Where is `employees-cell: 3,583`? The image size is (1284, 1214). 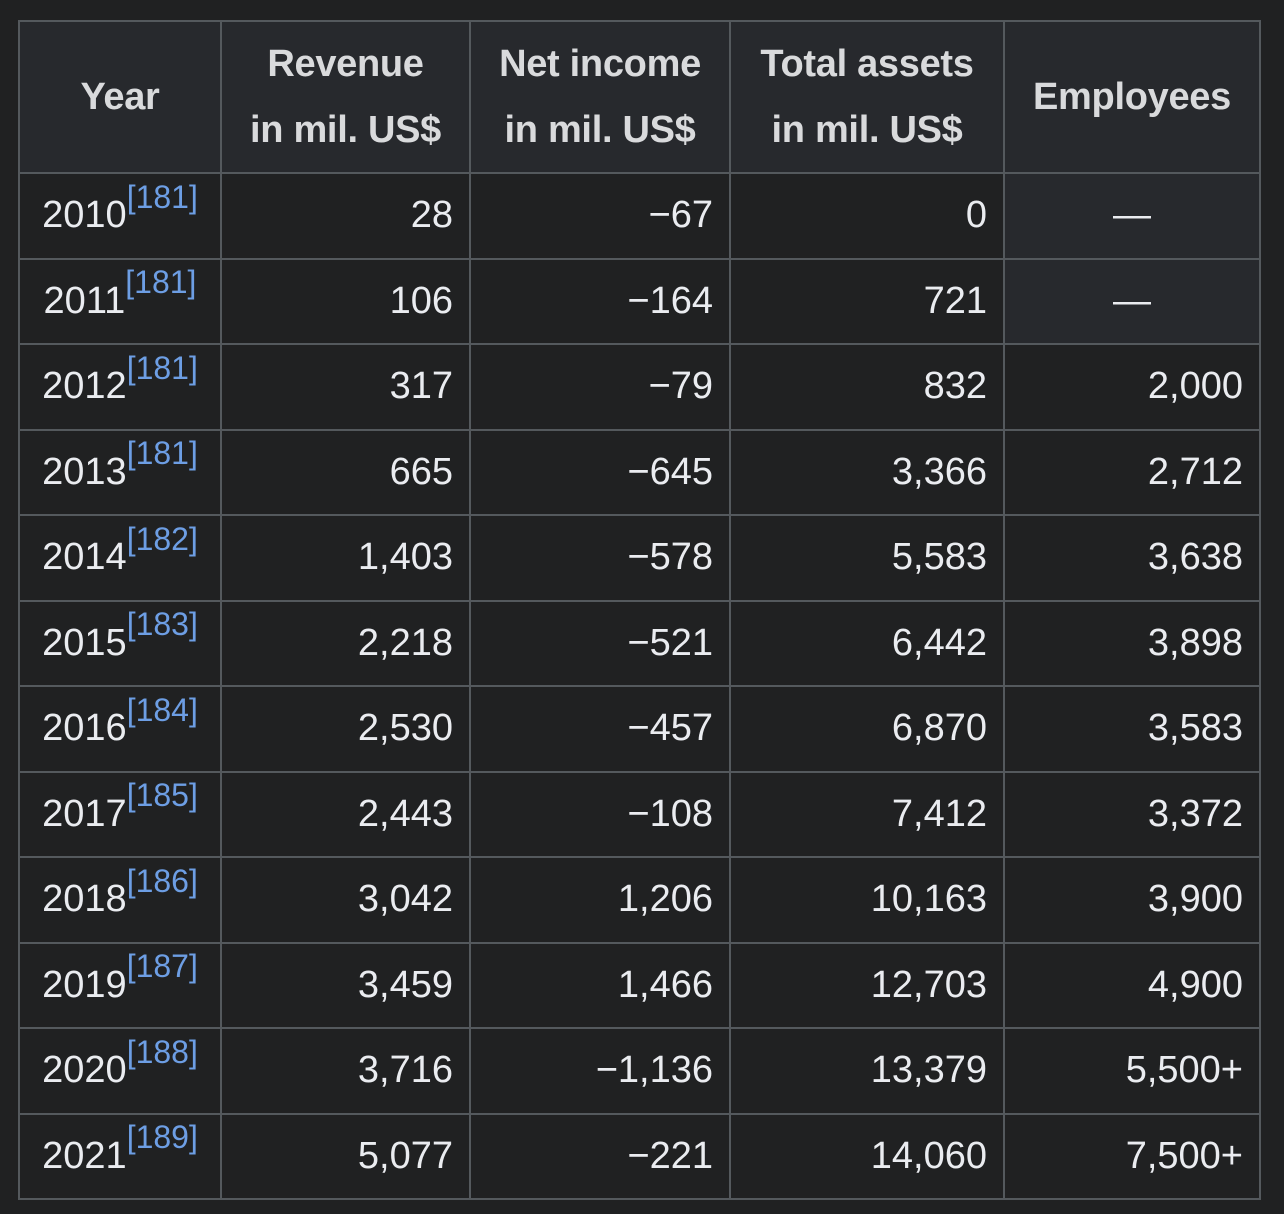 employees-cell: 3,583 is located at coordinates (1132, 729).